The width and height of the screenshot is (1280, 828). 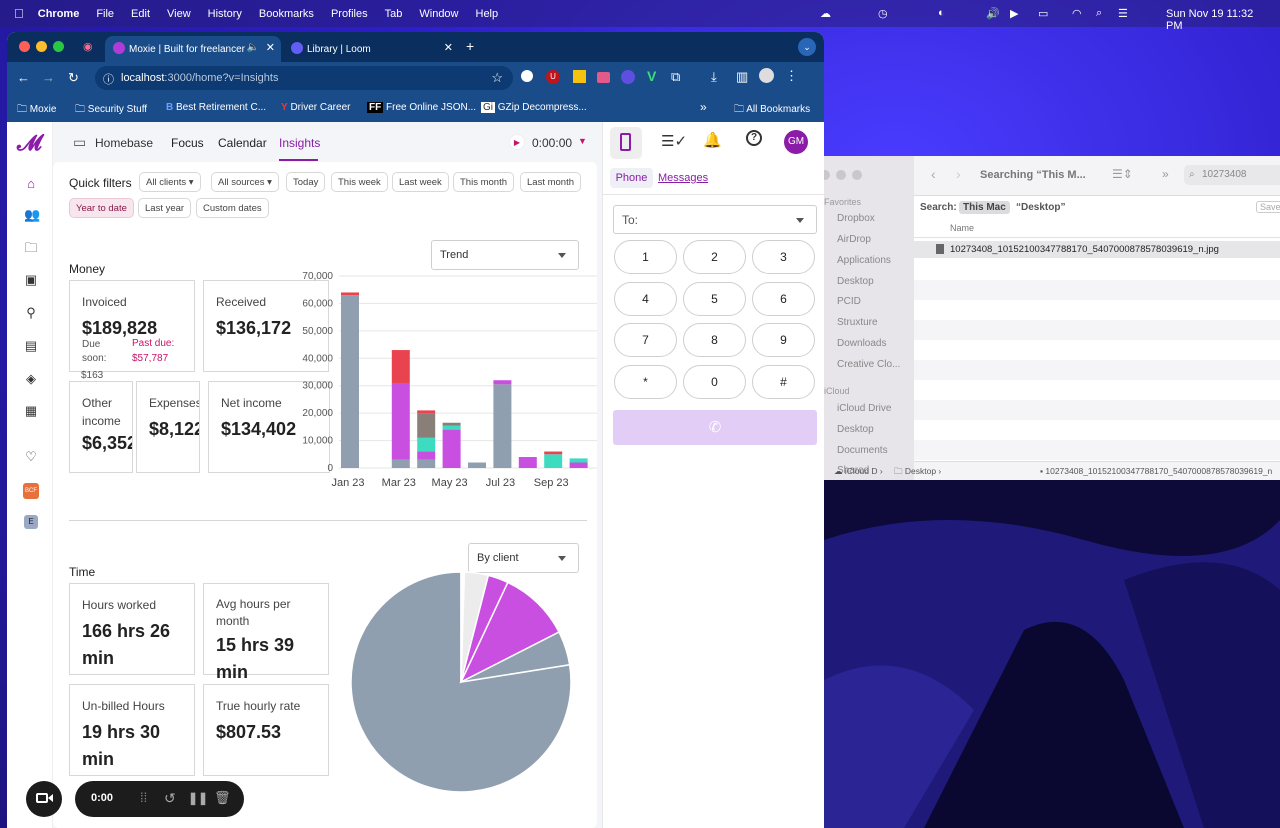 What do you see at coordinates (783, 382) in the screenshot?
I see `dial-key-hash: #` at bounding box center [783, 382].